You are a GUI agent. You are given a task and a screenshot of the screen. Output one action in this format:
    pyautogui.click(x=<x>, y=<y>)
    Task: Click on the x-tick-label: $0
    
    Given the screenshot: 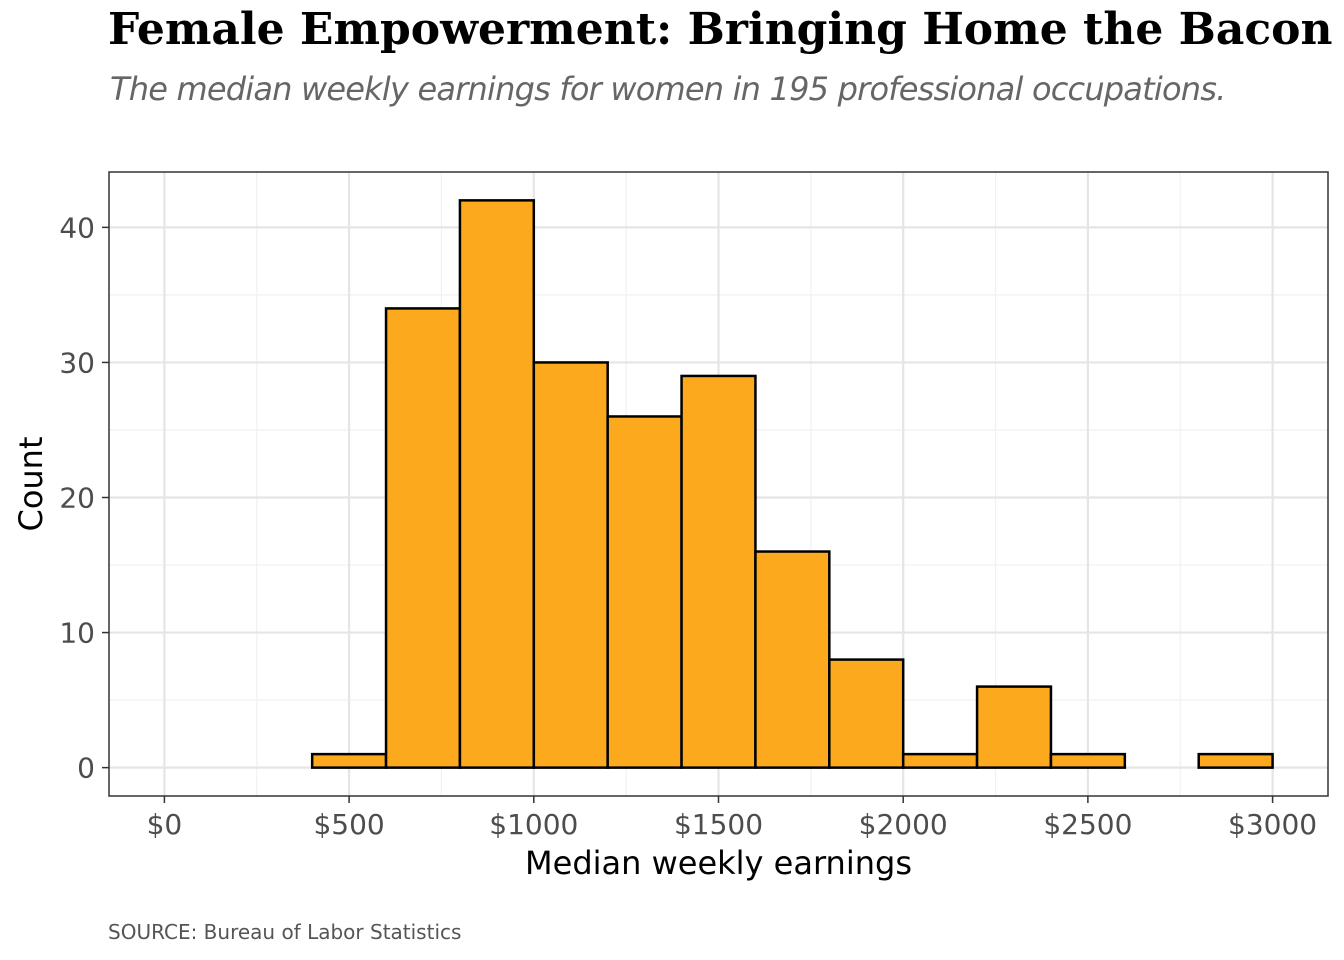 What is the action you would take?
    pyautogui.click(x=165, y=824)
    